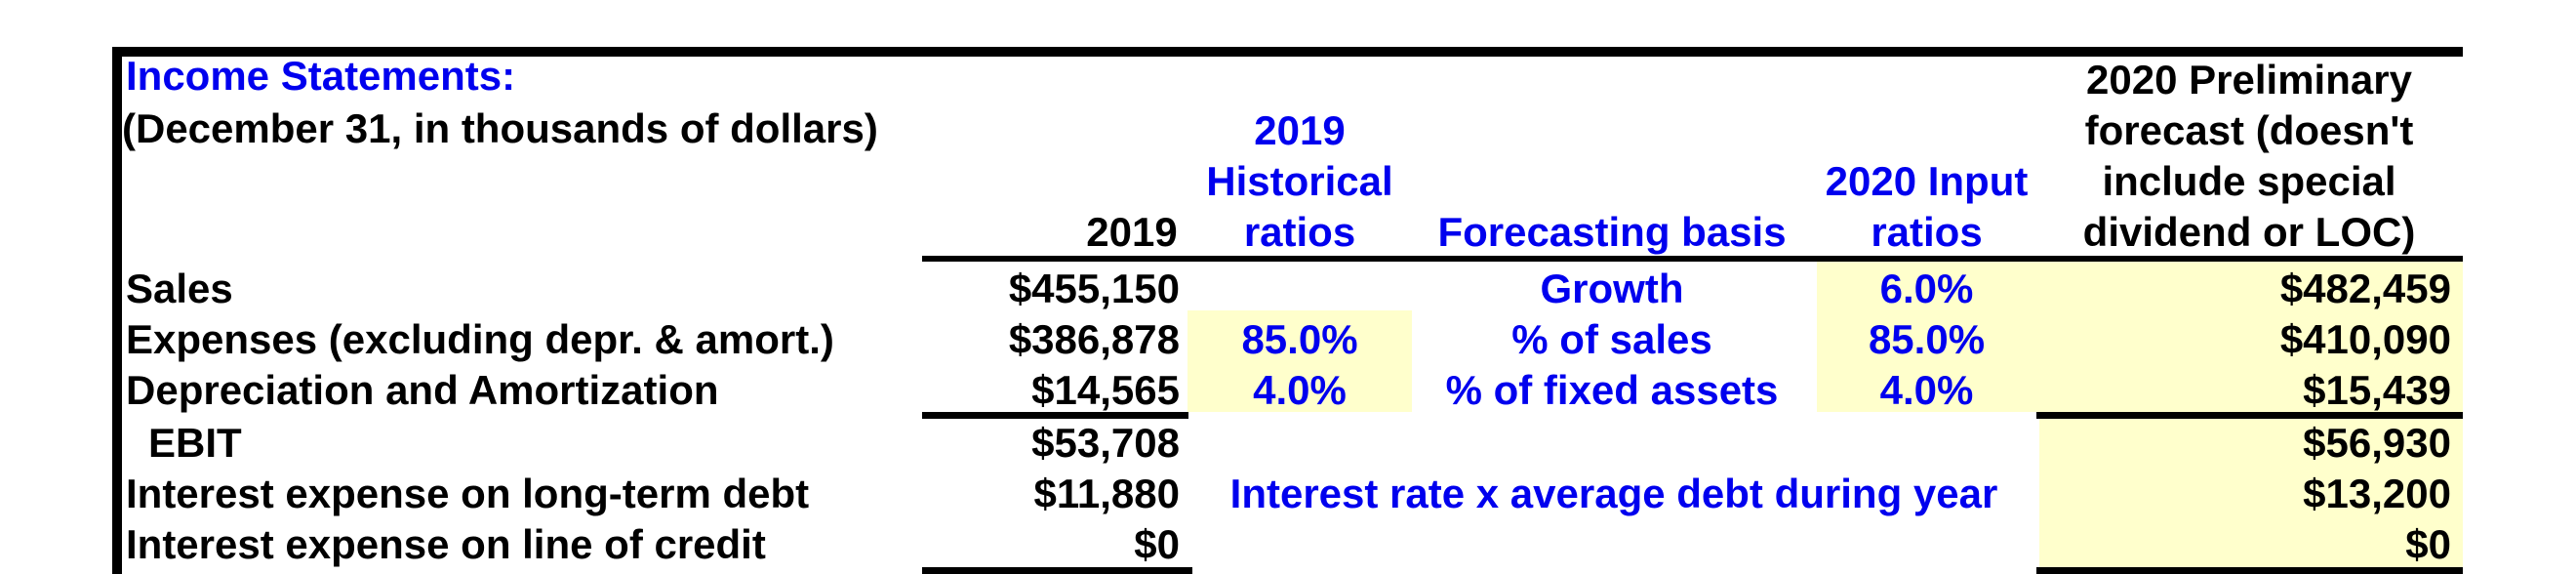 Image resolution: width=2576 pixels, height=574 pixels. Describe the element at coordinates (1105, 390) in the screenshot. I see `cell-depreciation-2019: $14,565` at that location.